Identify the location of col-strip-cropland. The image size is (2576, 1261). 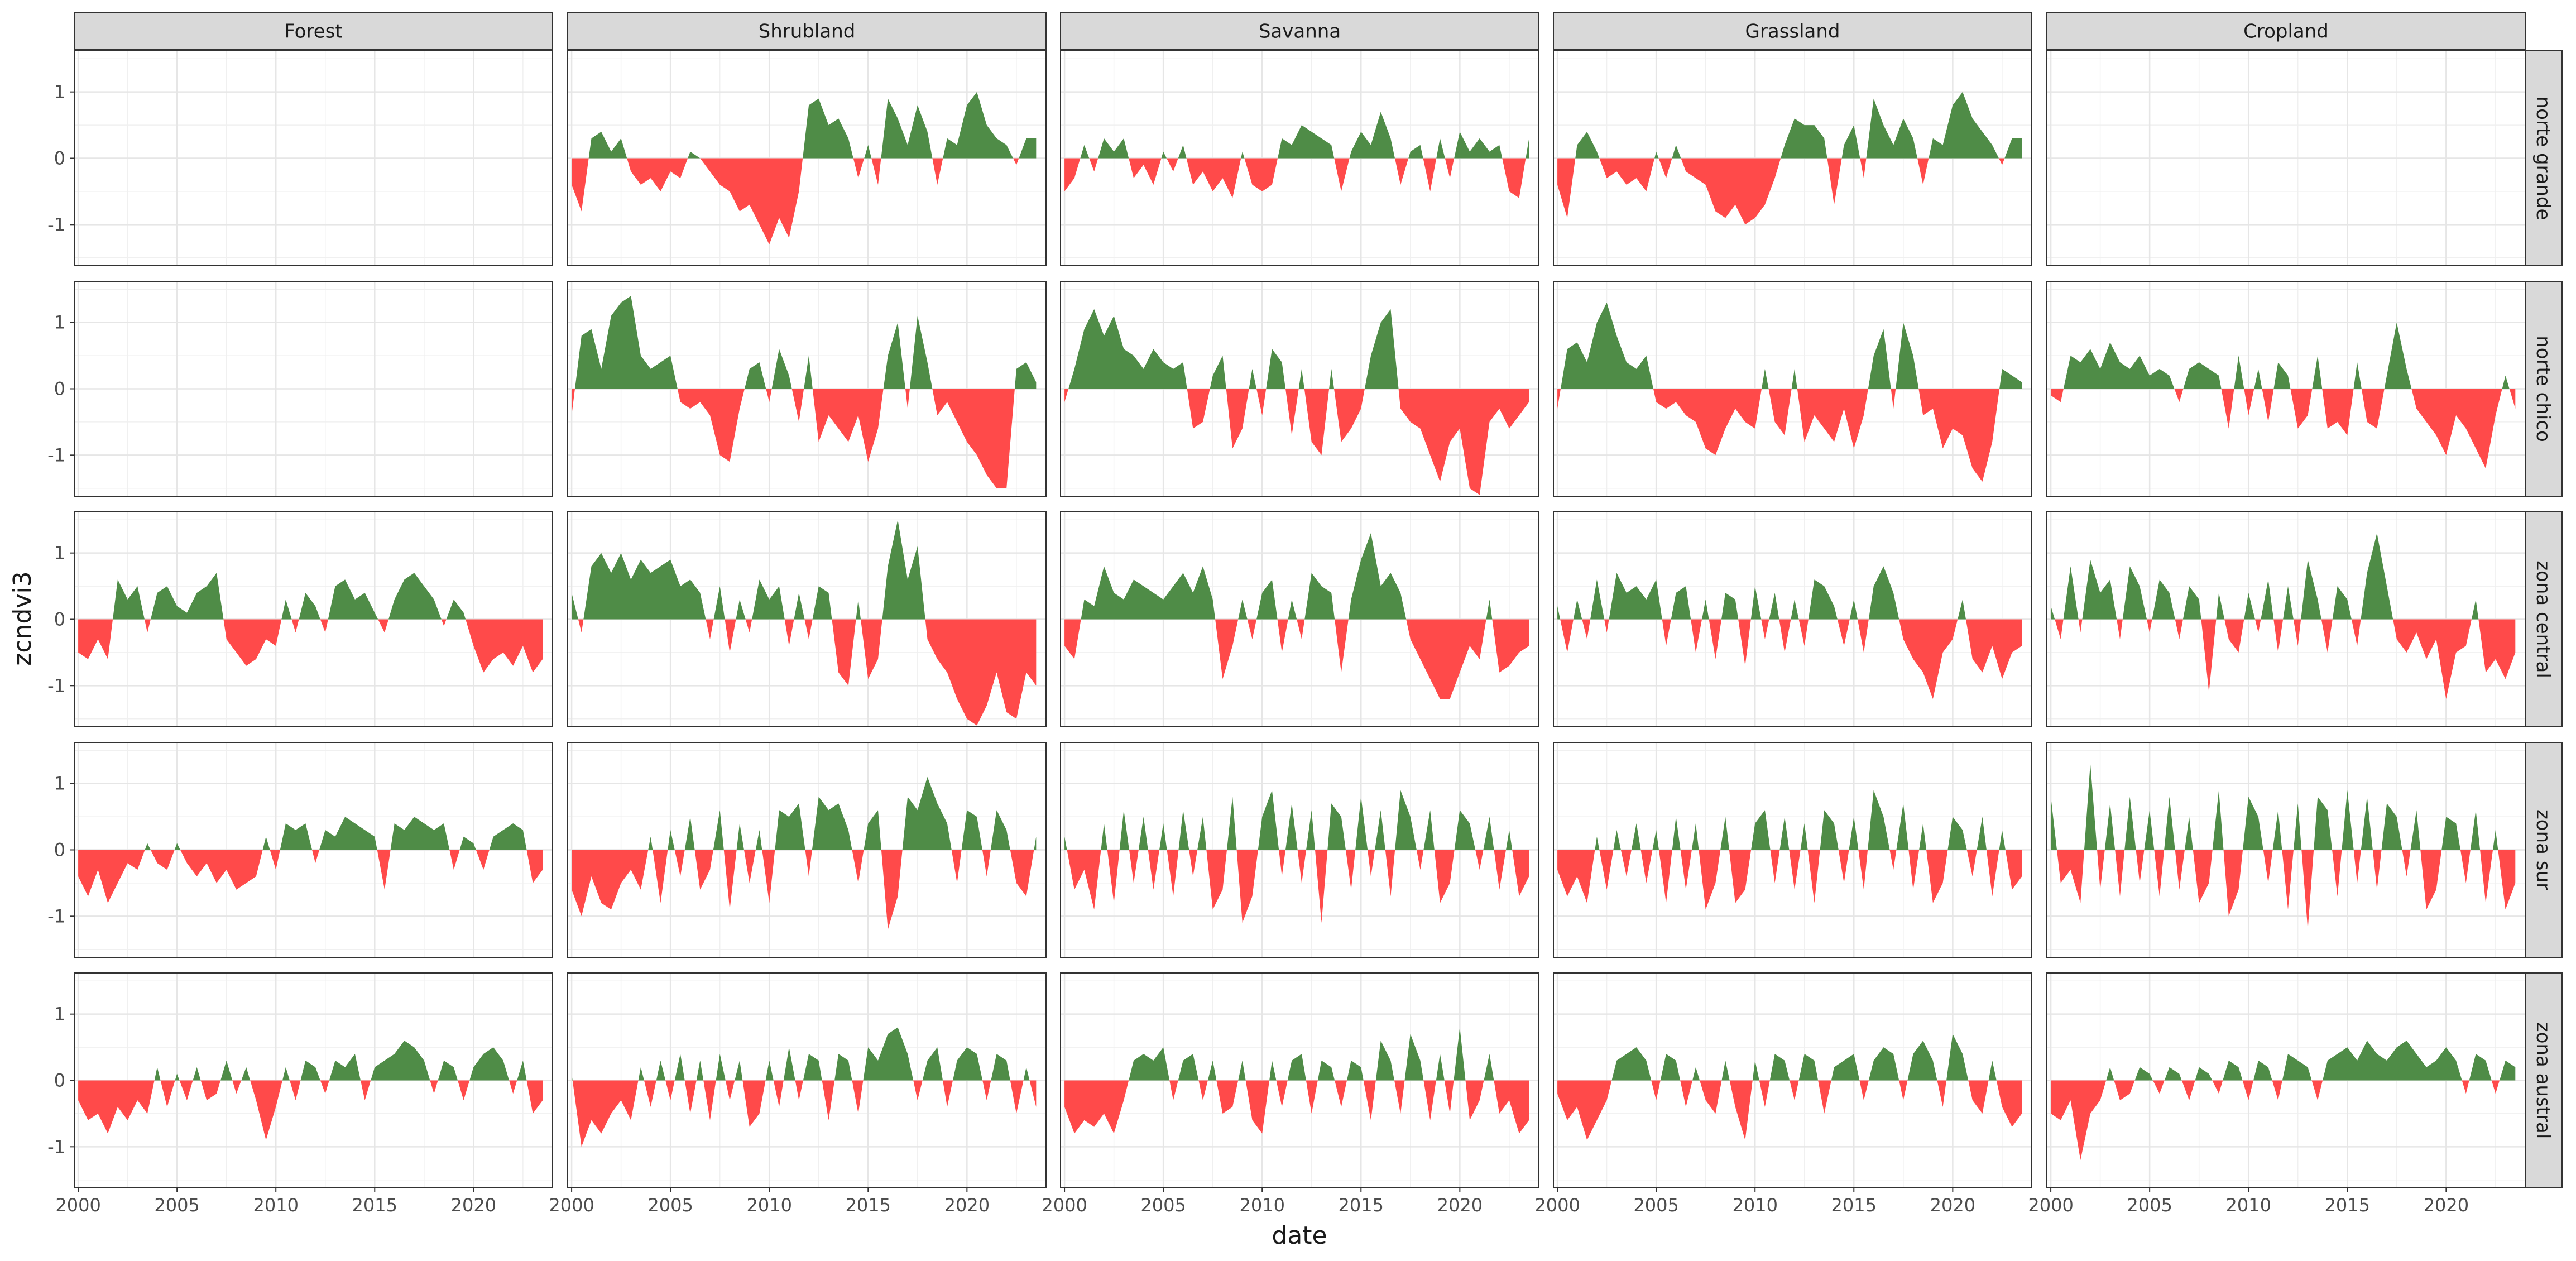
(2286, 31).